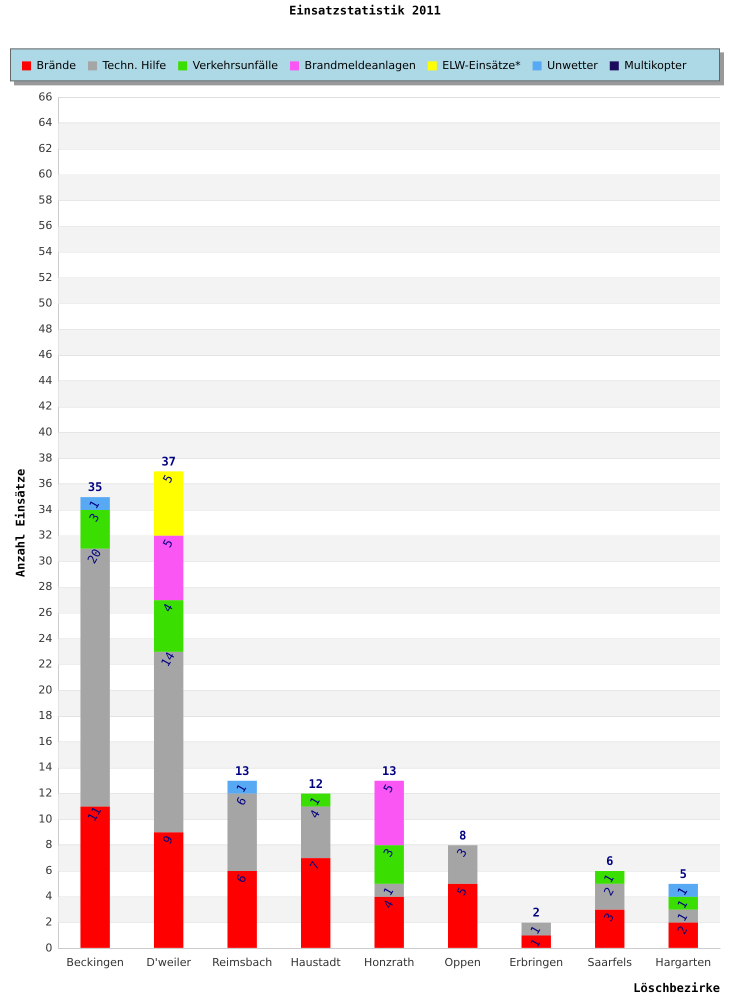 The image size is (750, 1000). I want to click on data-label: 2, so click(682, 930).